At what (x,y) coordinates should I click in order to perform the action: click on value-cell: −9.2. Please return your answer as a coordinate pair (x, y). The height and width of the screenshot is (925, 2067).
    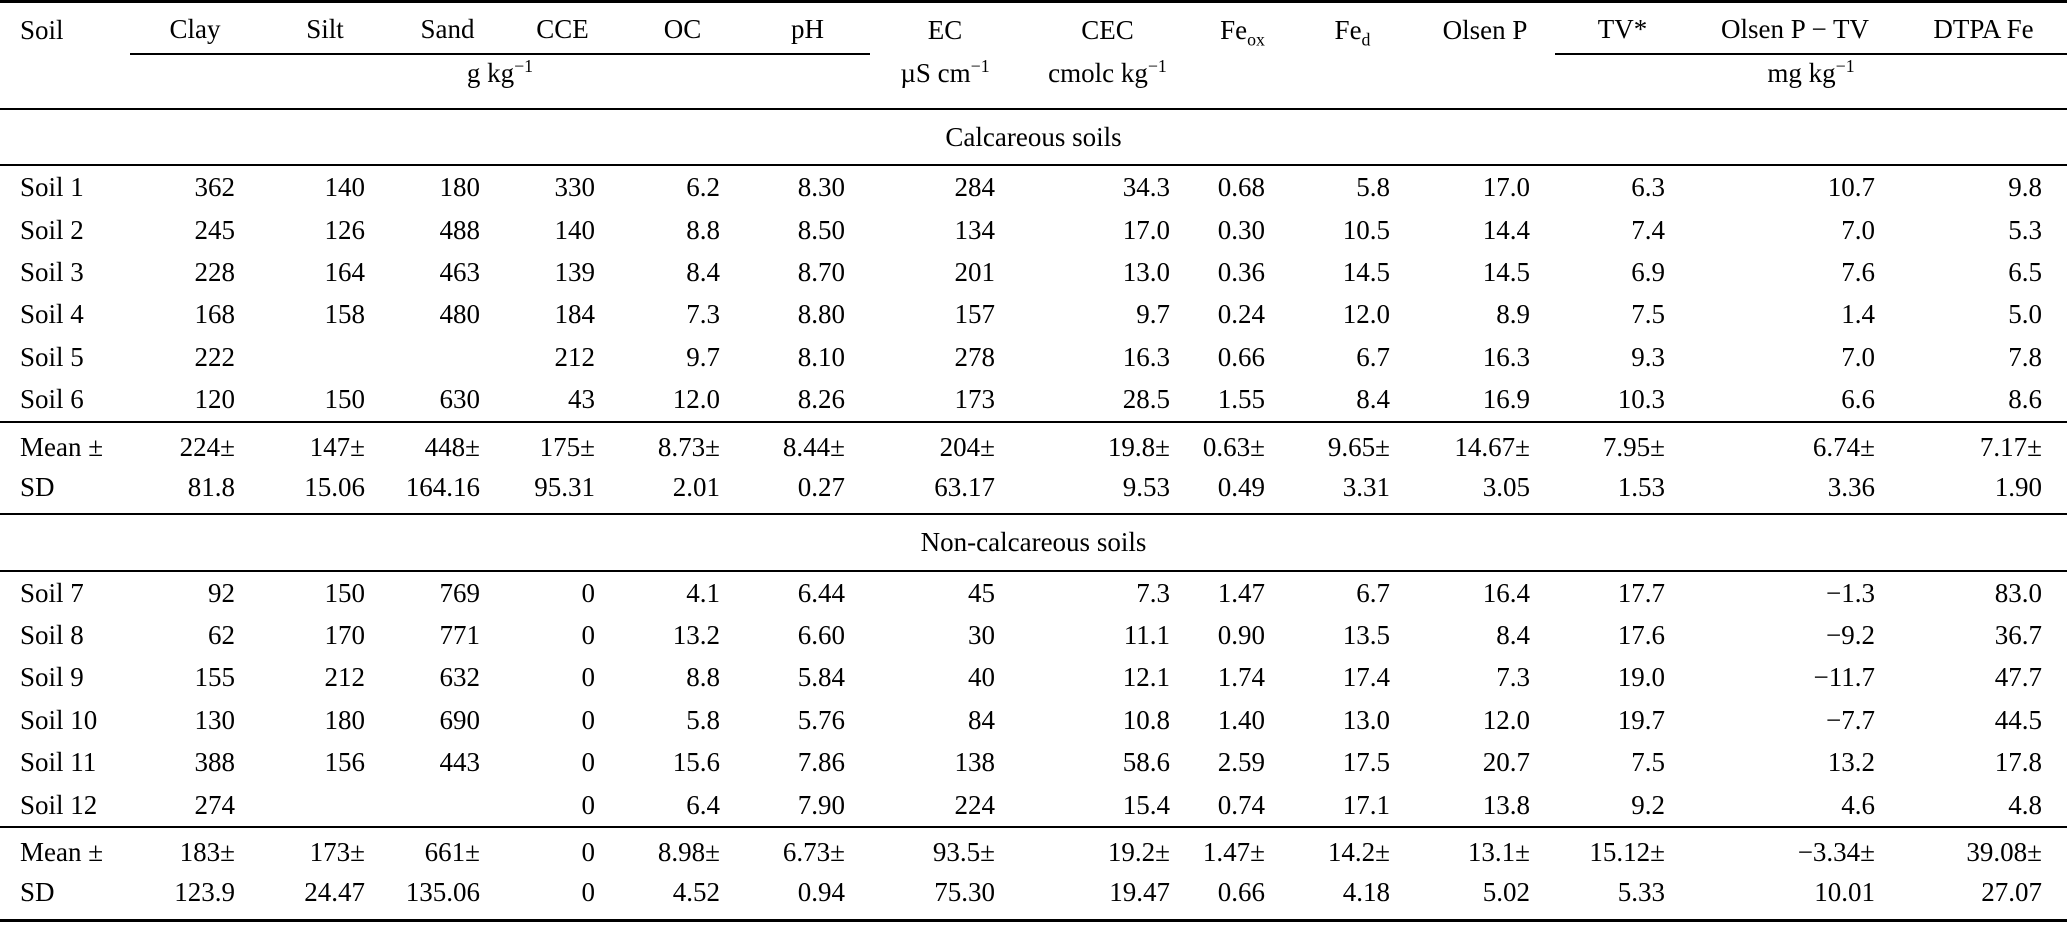
    Looking at the image, I should click on (1850, 635).